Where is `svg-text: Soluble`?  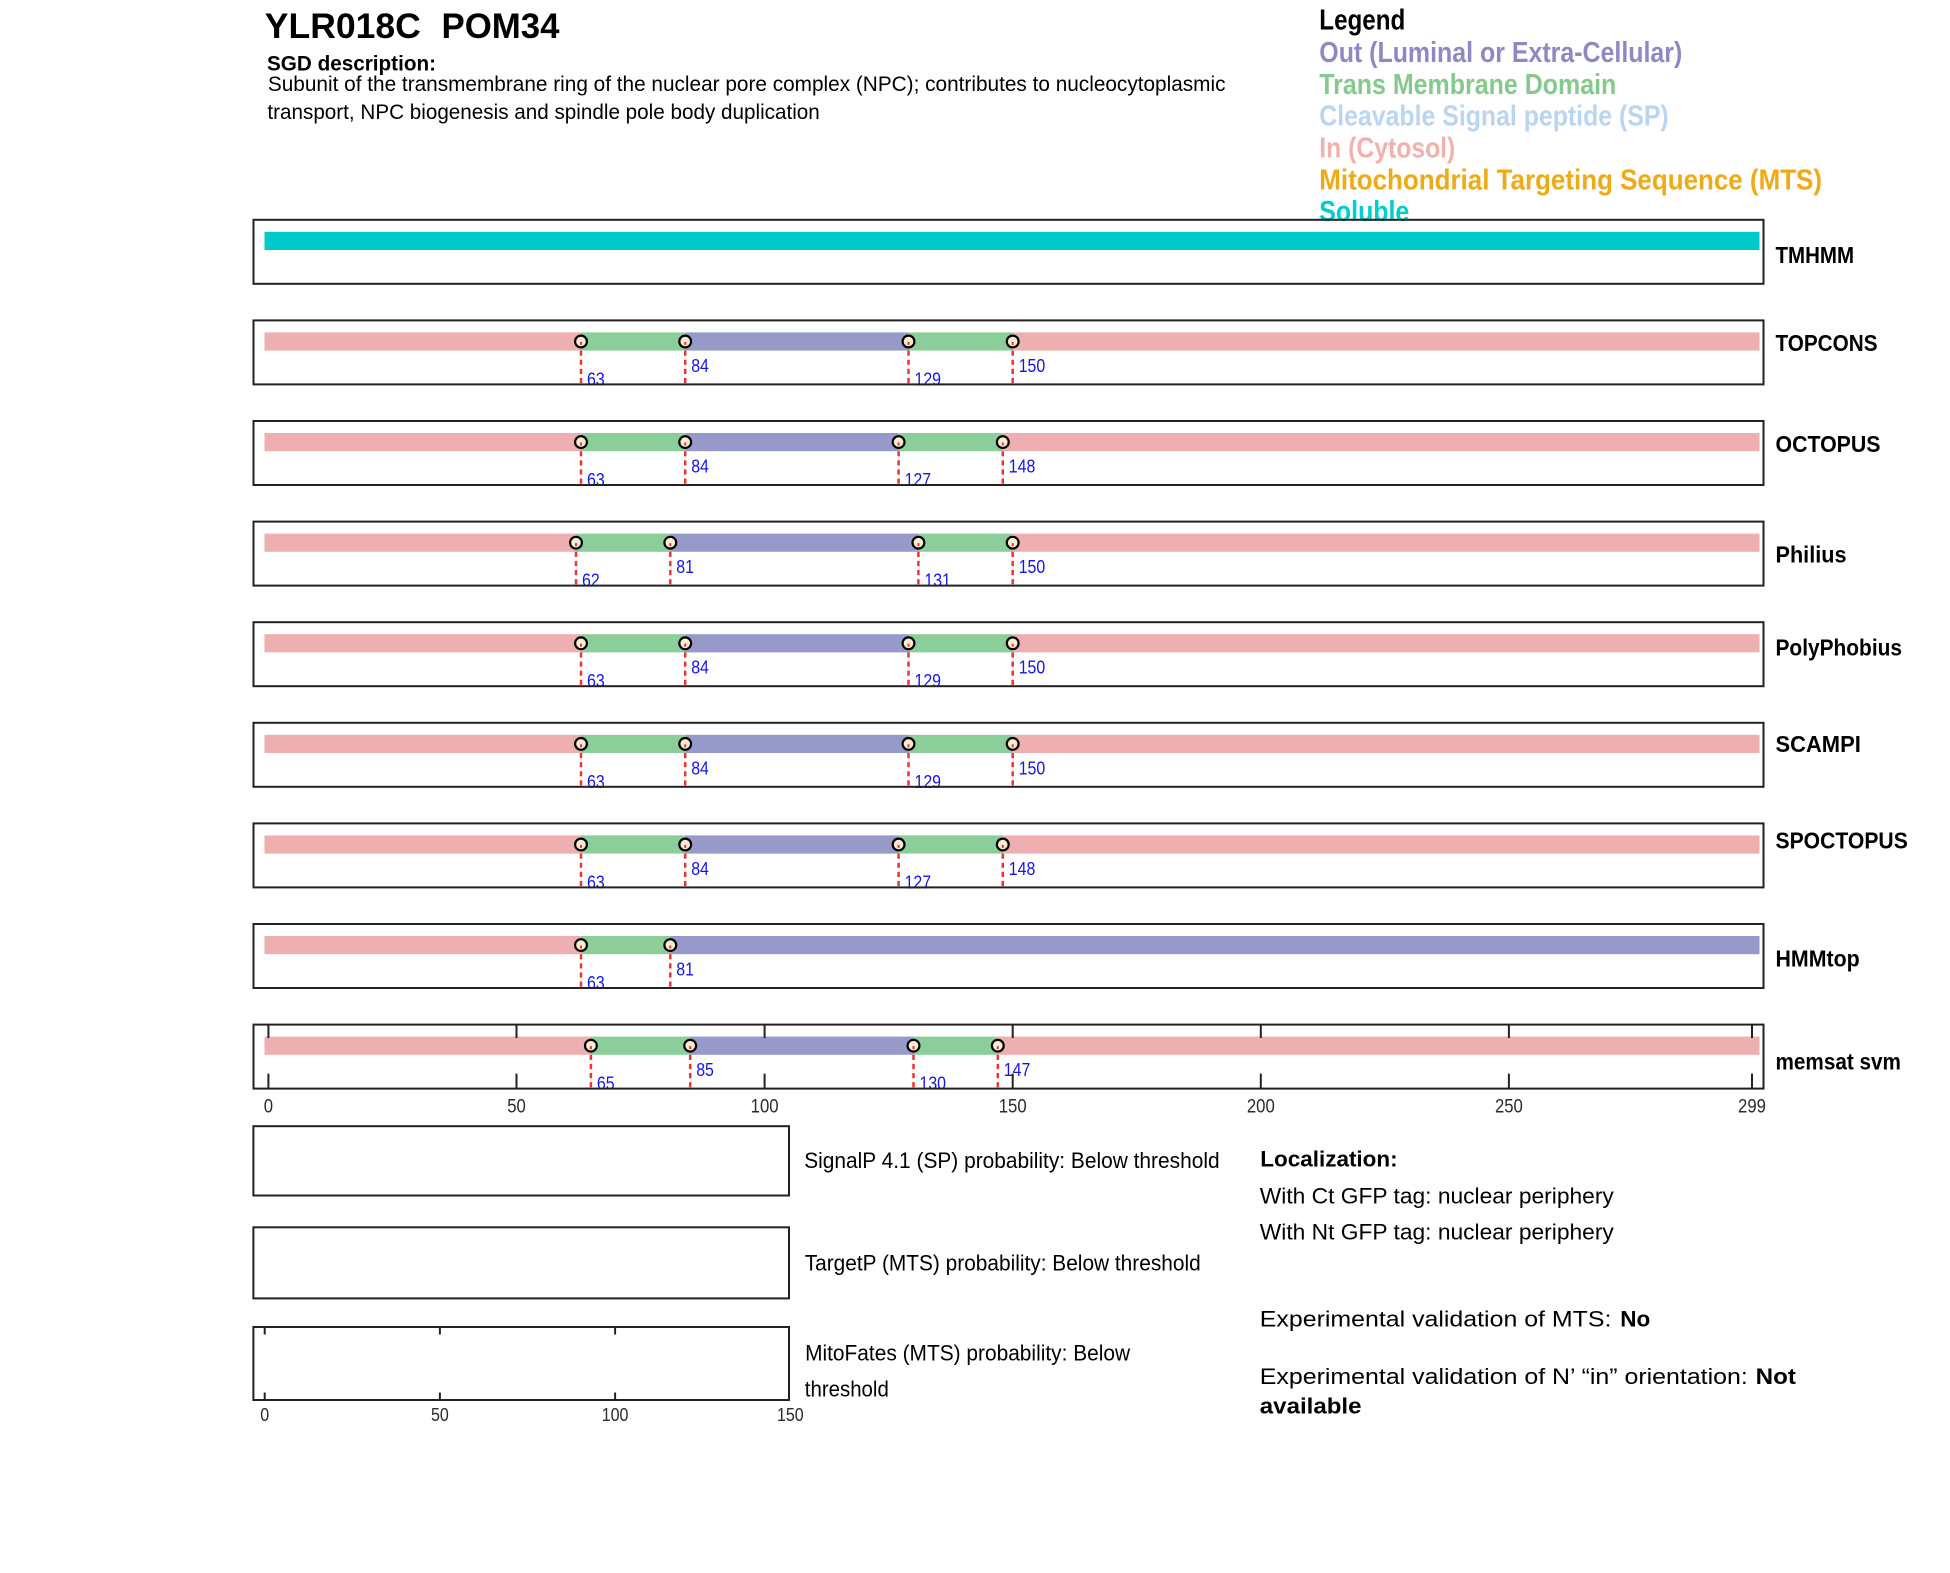 svg-text: Soluble is located at coordinates (1364, 212).